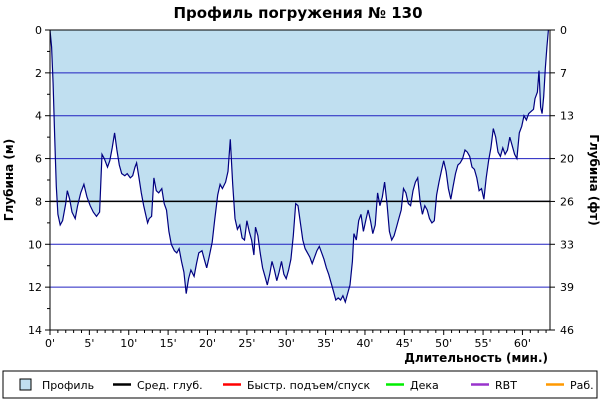 Image resolution: width=600 pixels, height=400 pixels. What do you see at coordinates (286, 343) in the screenshot?
I see `x-tick-label: 30'` at bounding box center [286, 343].